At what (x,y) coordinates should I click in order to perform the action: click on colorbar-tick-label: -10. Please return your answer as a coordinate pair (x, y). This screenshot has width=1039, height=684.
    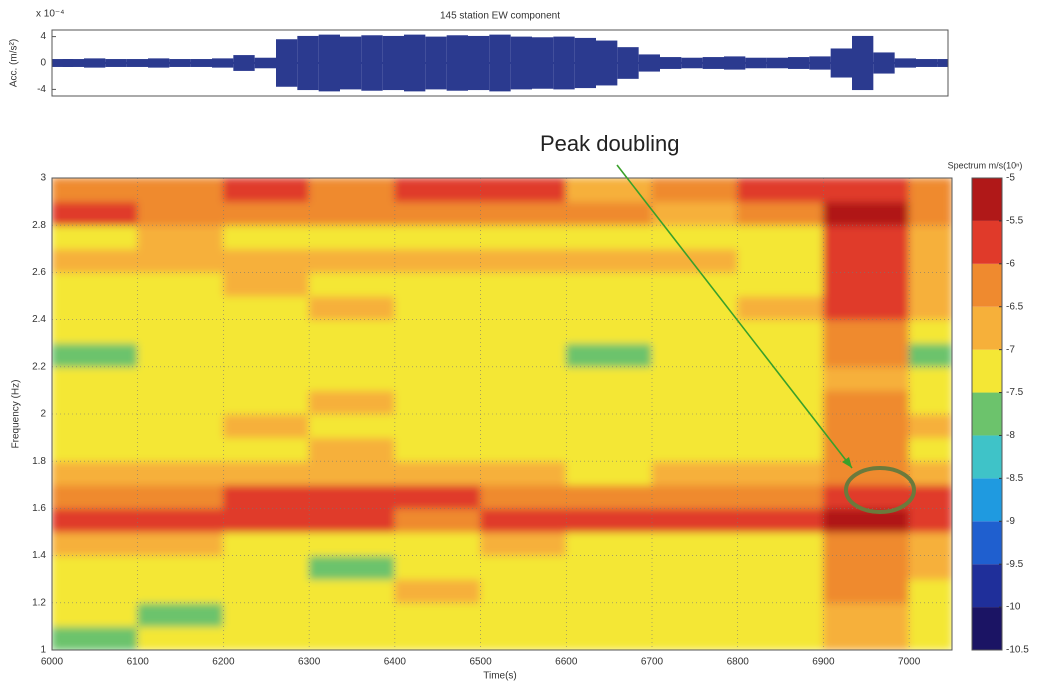
    Looking at the image, I should click on (1013, 607).